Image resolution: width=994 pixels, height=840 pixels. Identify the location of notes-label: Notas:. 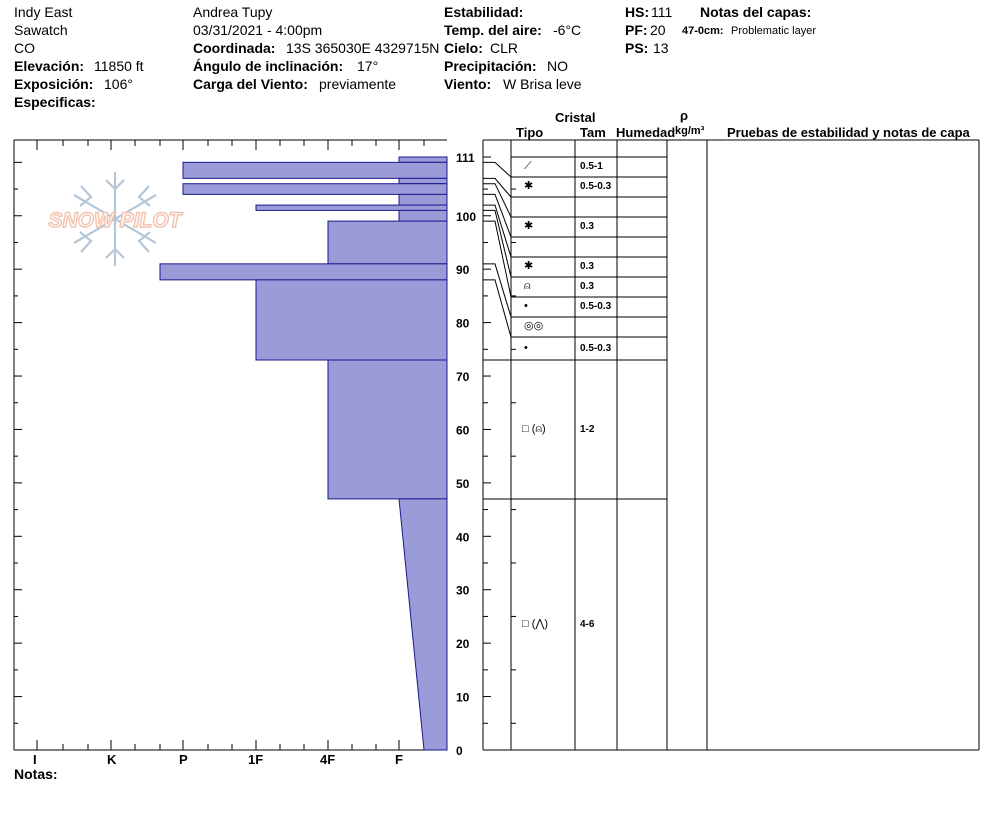
(36, 774).